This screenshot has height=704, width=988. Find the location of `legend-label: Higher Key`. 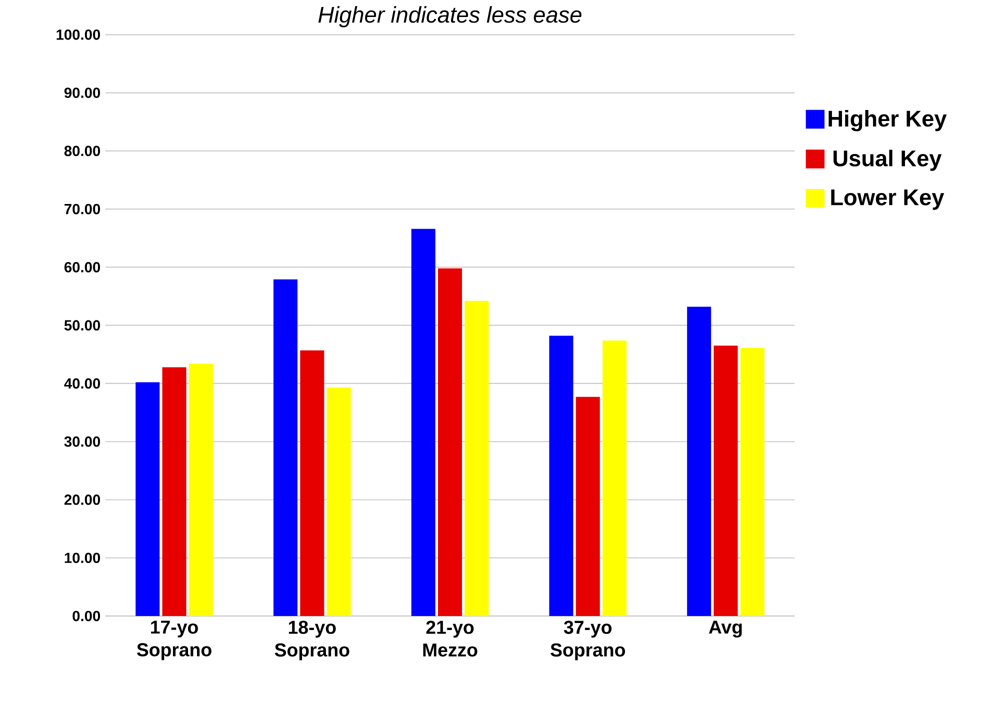

legend-label: Higher Key is located at coordinates (887, 121).